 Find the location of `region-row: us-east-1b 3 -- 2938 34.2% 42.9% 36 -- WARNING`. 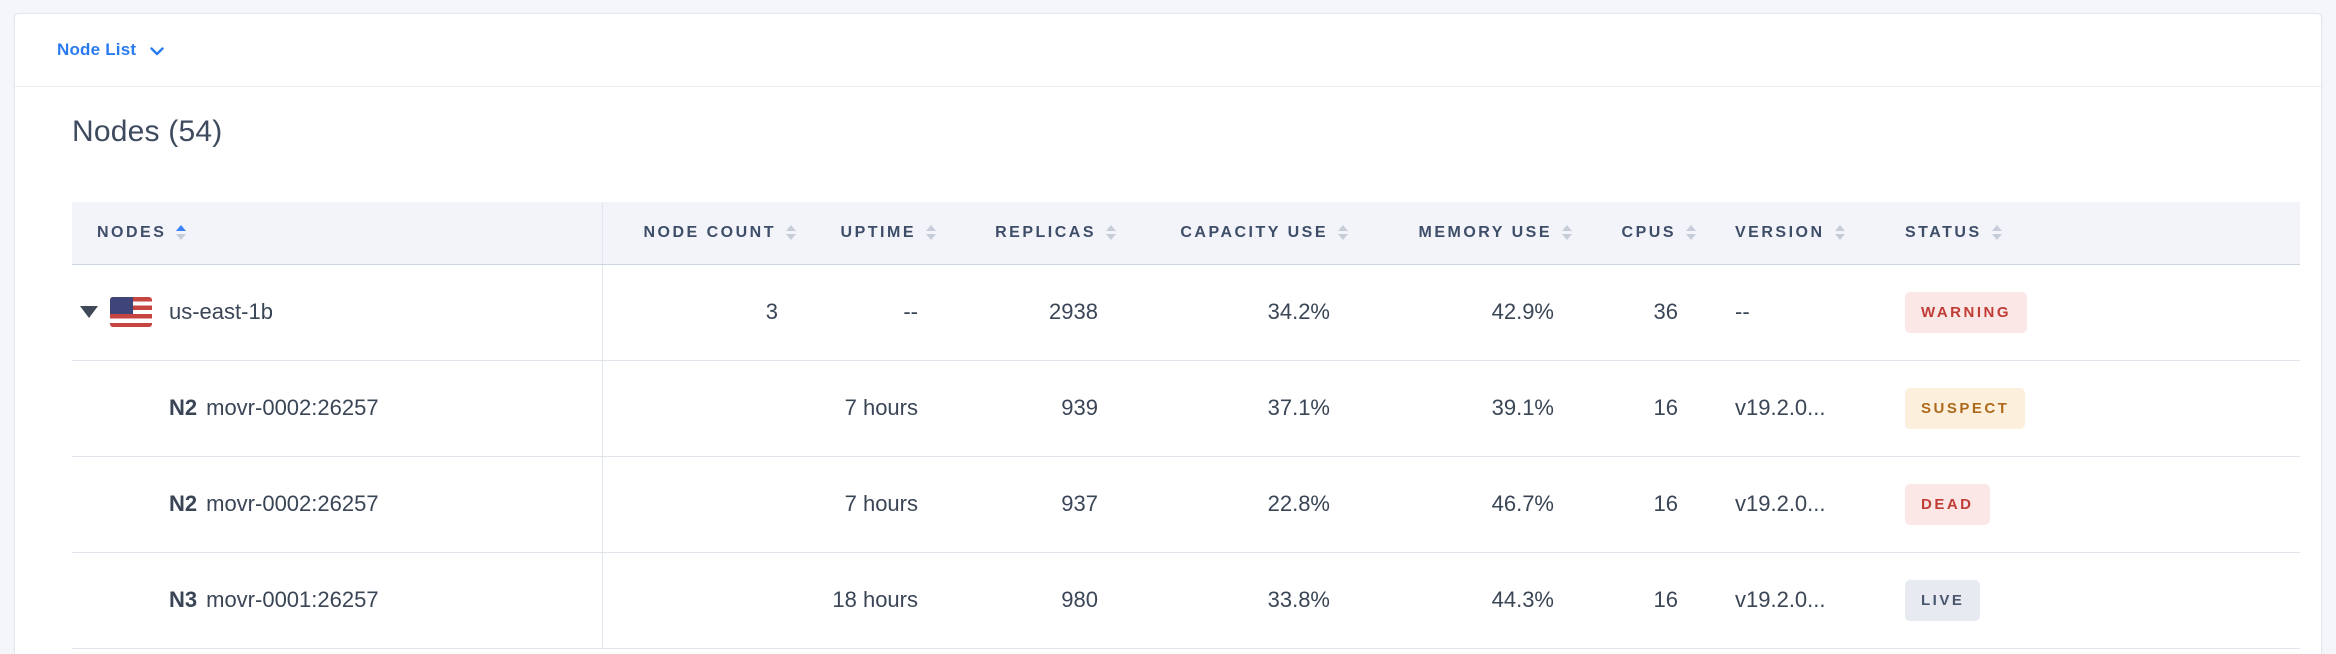

region-row: us-east-1b 3 -- 2938 34.2% 42.9% 36 -- WARNING is located at coordinates (1186, 312).